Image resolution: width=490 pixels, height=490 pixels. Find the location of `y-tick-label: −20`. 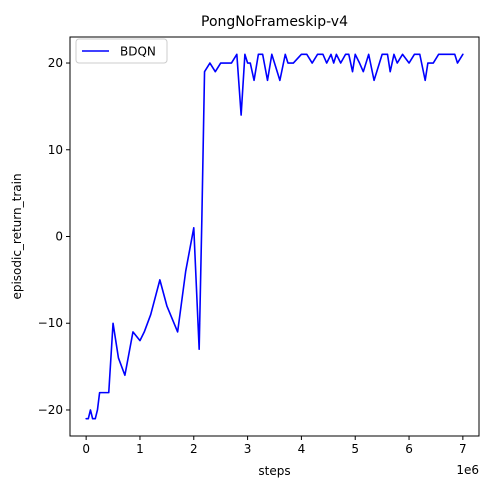

y-tick-label: −20 is located at coordinates (50, 410).